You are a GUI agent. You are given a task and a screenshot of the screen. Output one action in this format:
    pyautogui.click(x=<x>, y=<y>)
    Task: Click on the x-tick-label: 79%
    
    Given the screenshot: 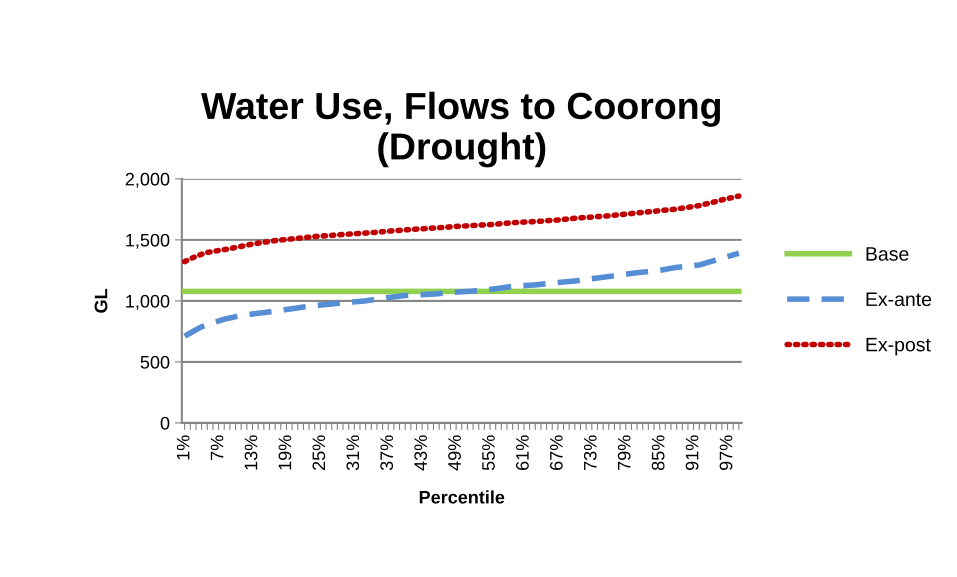 What is the action you would take?
    pyautogui.click(x=624, y=452)
    